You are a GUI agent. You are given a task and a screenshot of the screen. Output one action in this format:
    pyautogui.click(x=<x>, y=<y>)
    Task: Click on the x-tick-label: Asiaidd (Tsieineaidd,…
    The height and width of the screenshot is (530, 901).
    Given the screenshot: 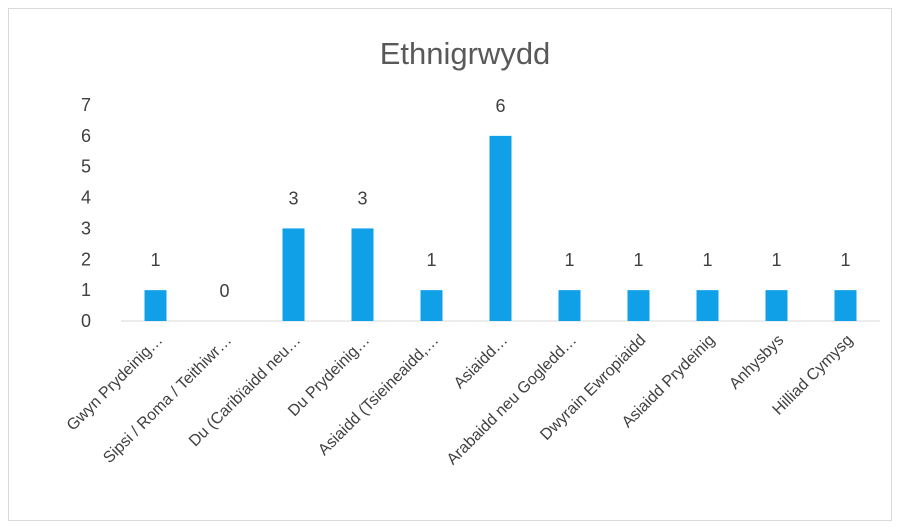 What is the action you would take?
    pyautogui.click(x=378, y=395)
    